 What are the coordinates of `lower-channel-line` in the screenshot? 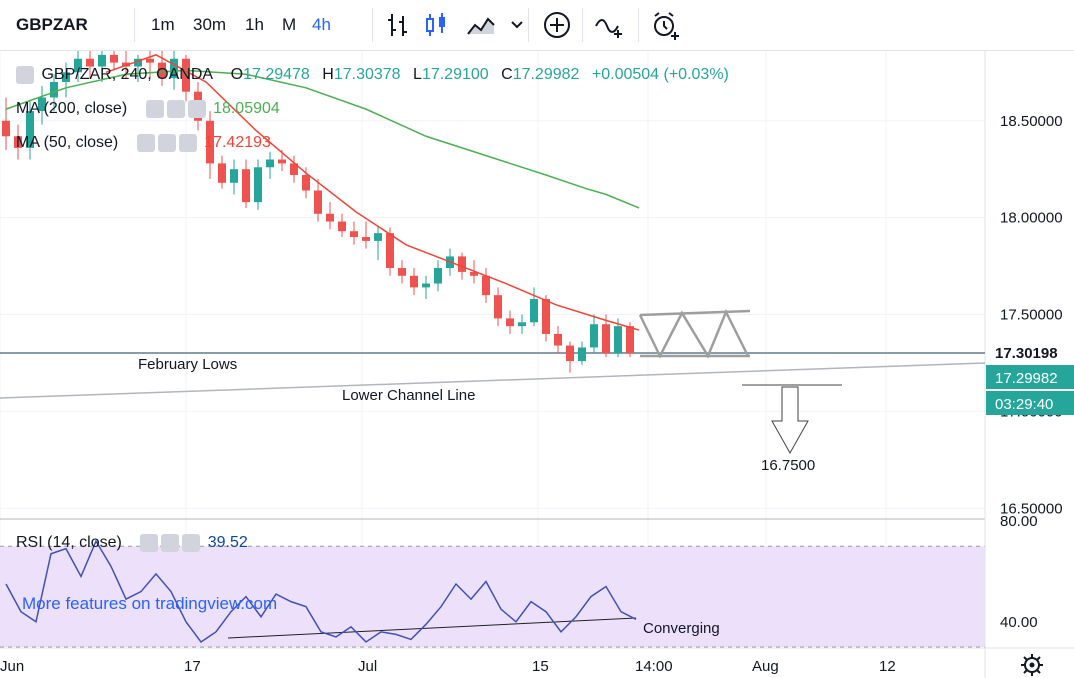 It's located at (493, 380).